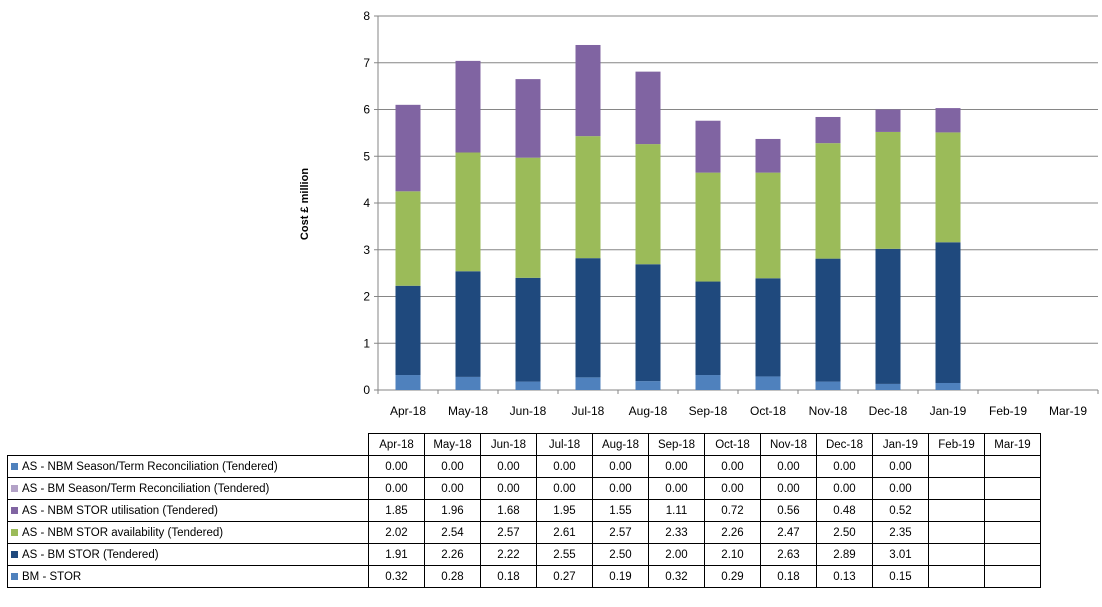 This screenshot has width=1102, height=607. I want to click on x-tick-label: Jun-18, so click(528, 411).